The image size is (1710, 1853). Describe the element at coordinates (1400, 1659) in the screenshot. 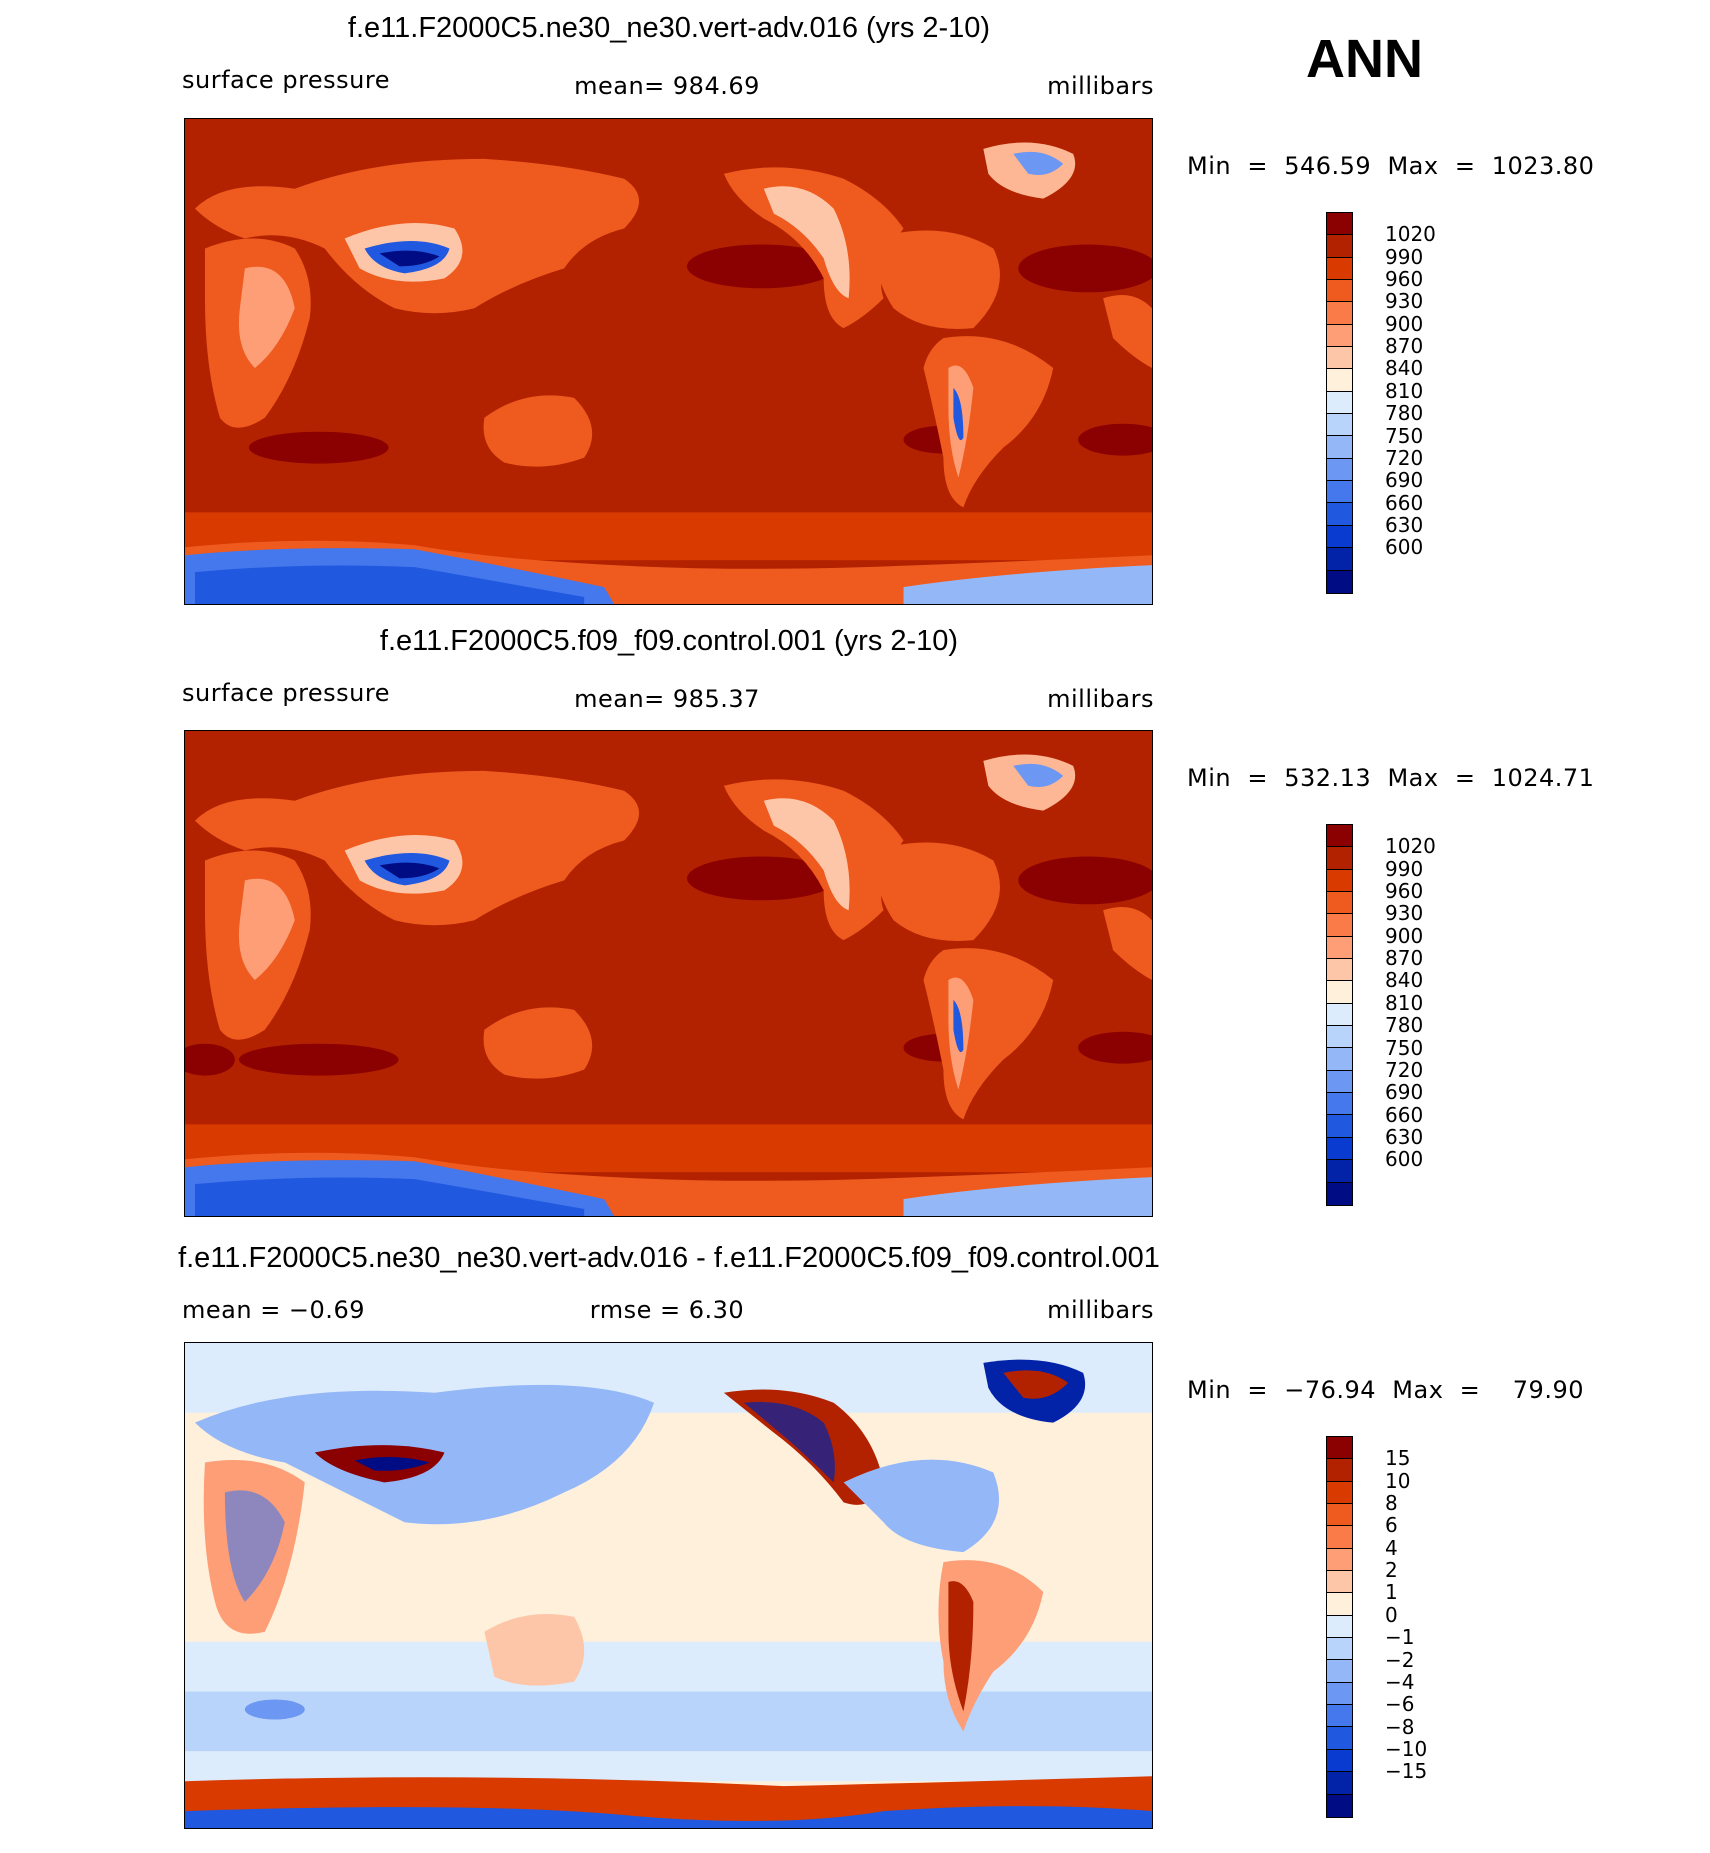

I see `colorbar-tick-label: −2` at that location.